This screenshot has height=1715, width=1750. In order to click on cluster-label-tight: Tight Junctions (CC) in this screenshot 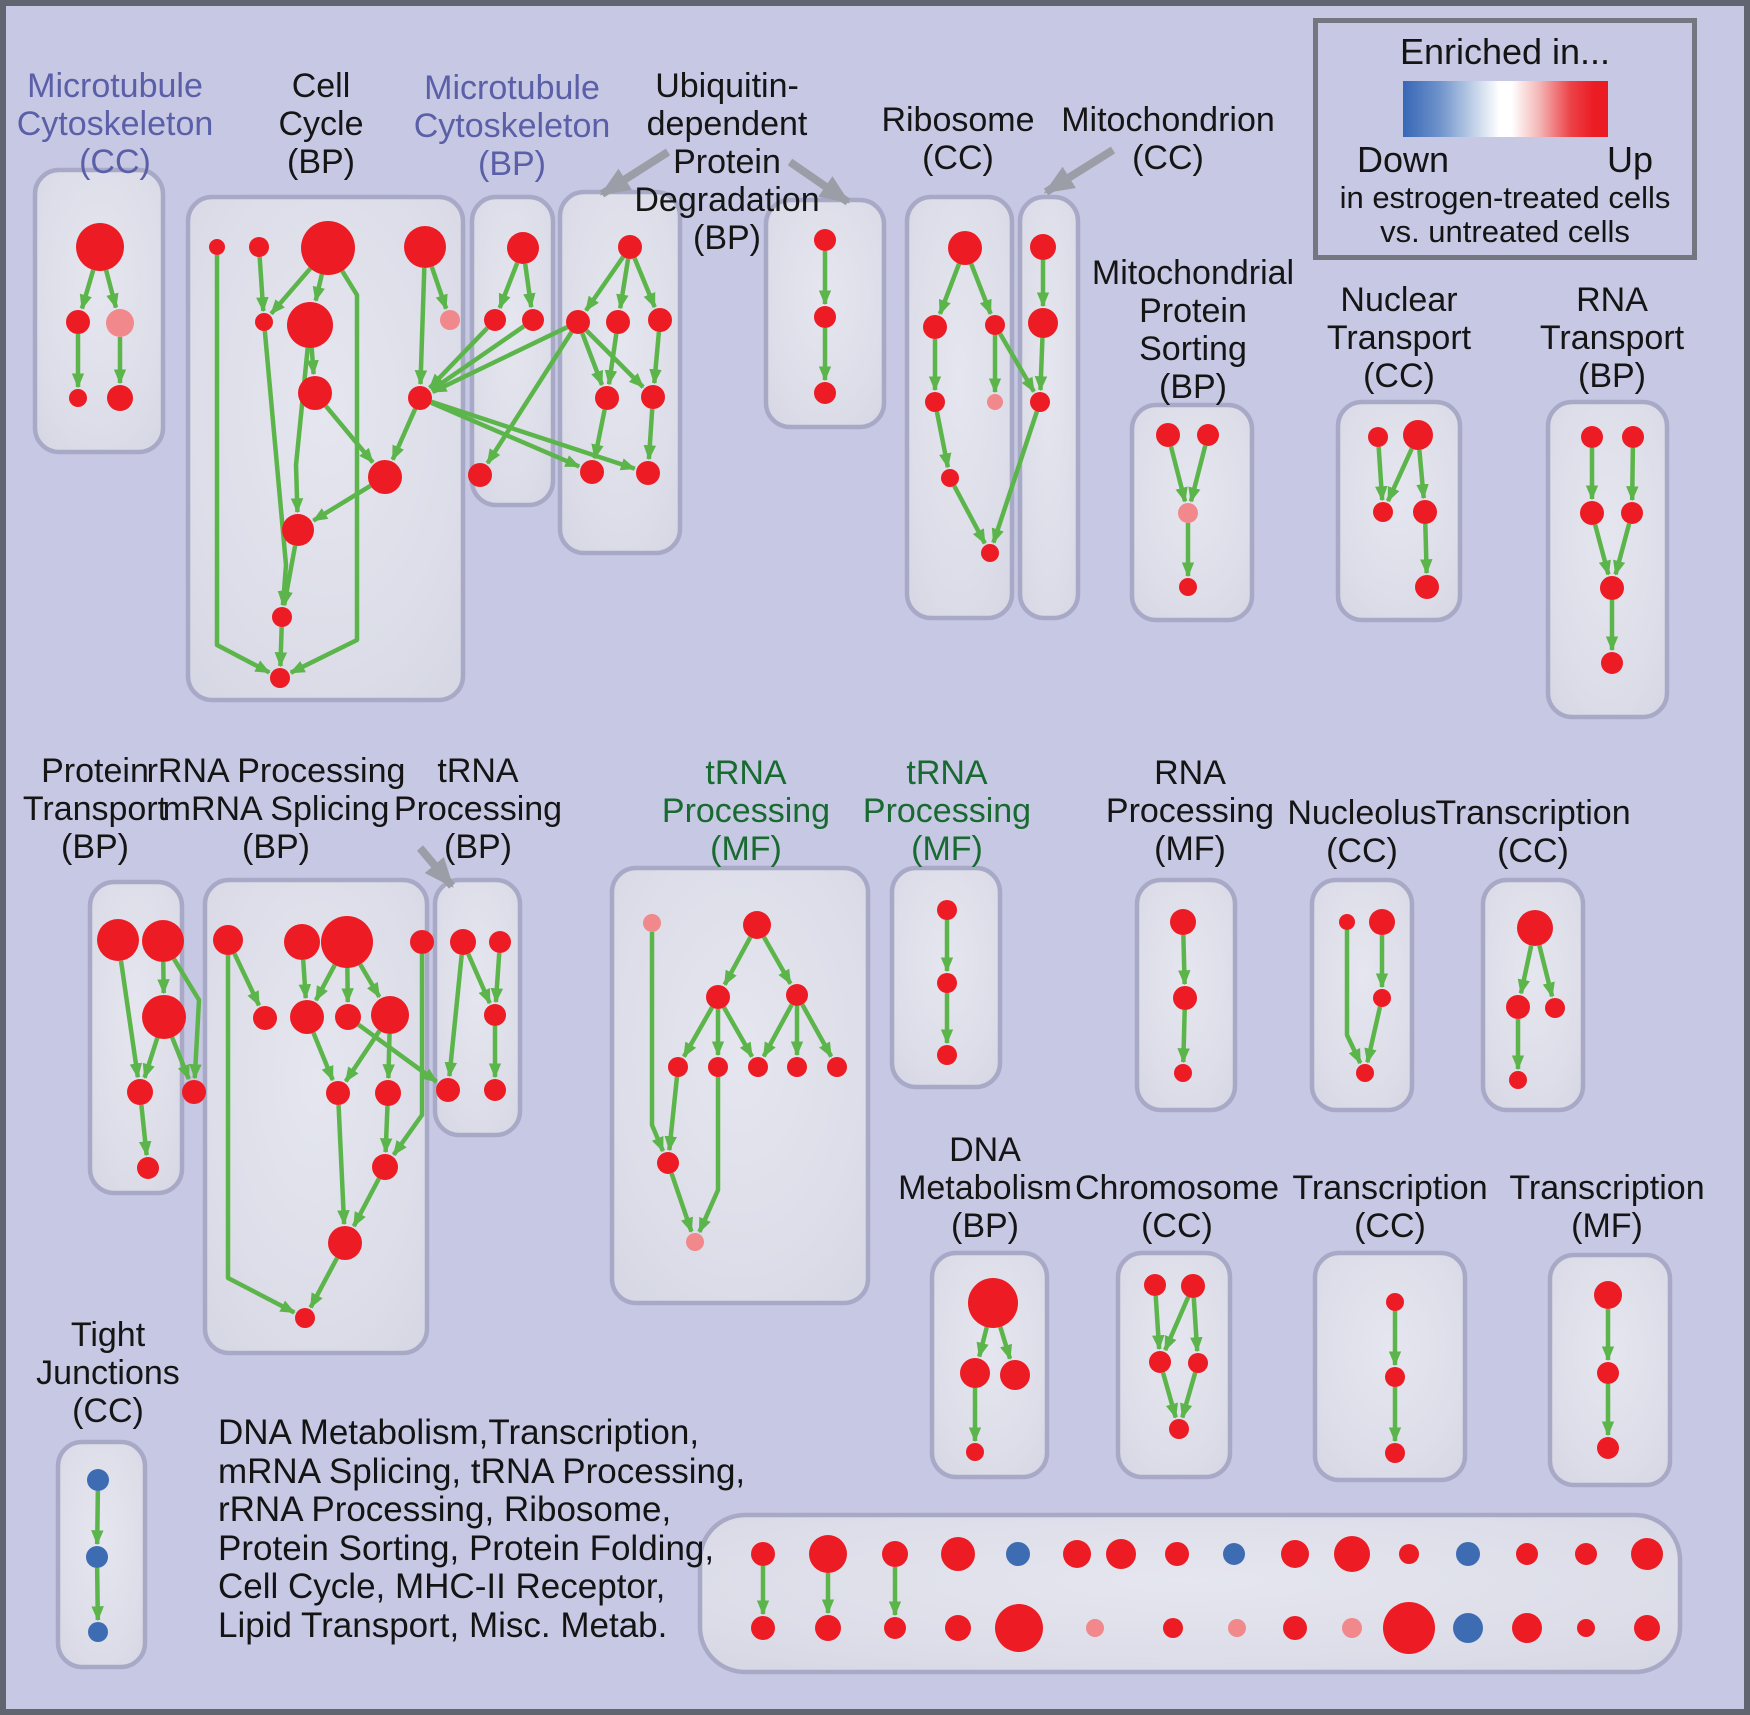, I will do `click(108, 1373)`.